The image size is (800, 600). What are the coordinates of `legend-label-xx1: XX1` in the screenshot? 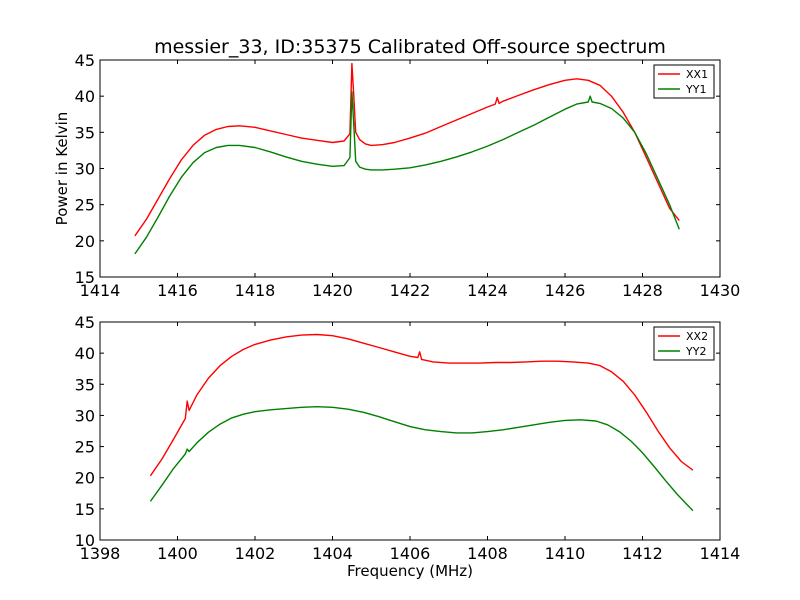 It's located at (697, 74).